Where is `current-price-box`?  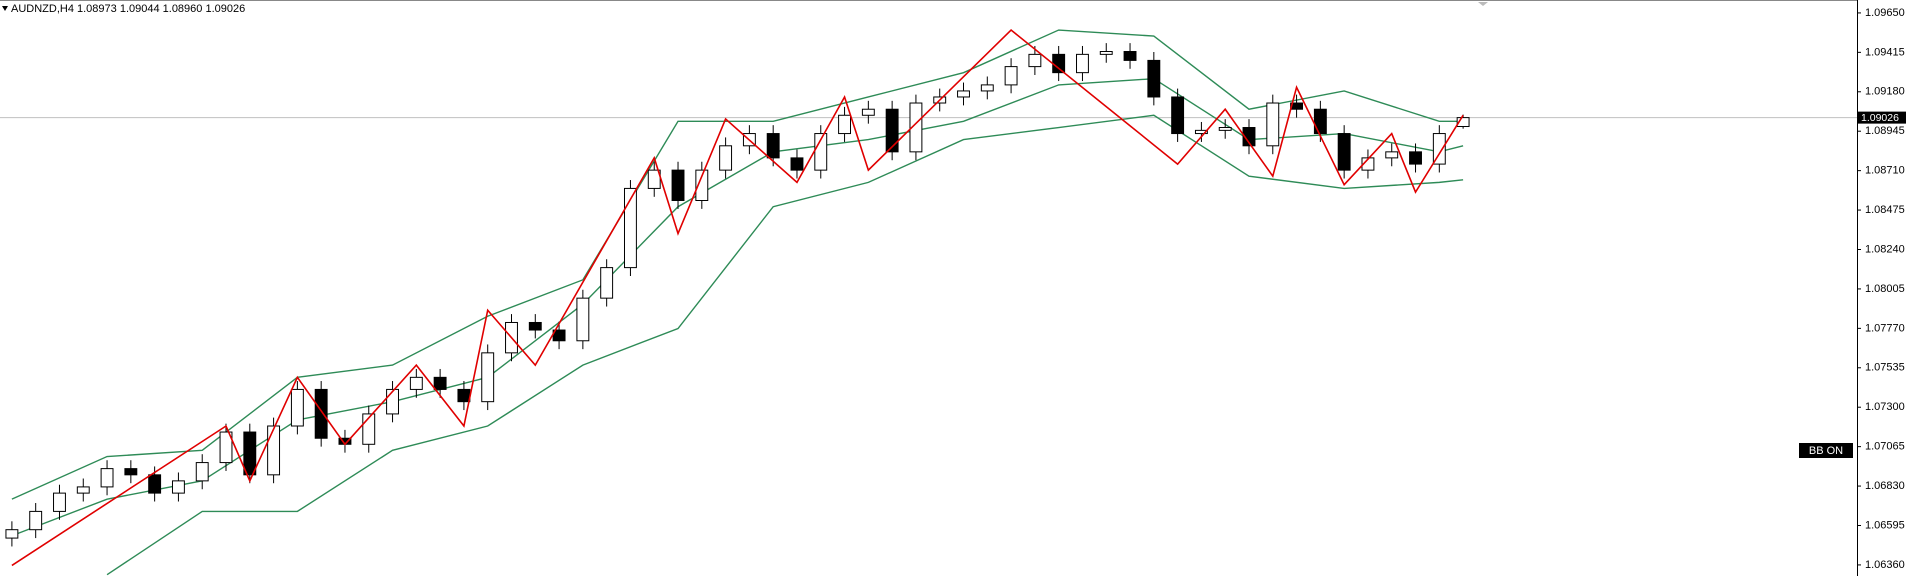 current-price-box is located at coordinates (1882, 117).